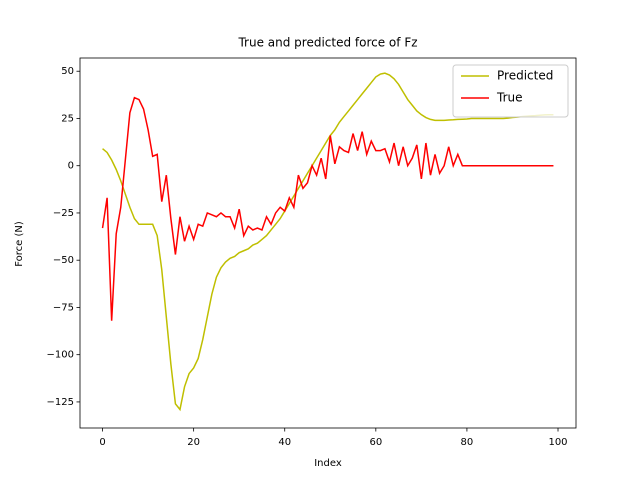  I want to click on x-tick-label: 60, so click(375, 442).